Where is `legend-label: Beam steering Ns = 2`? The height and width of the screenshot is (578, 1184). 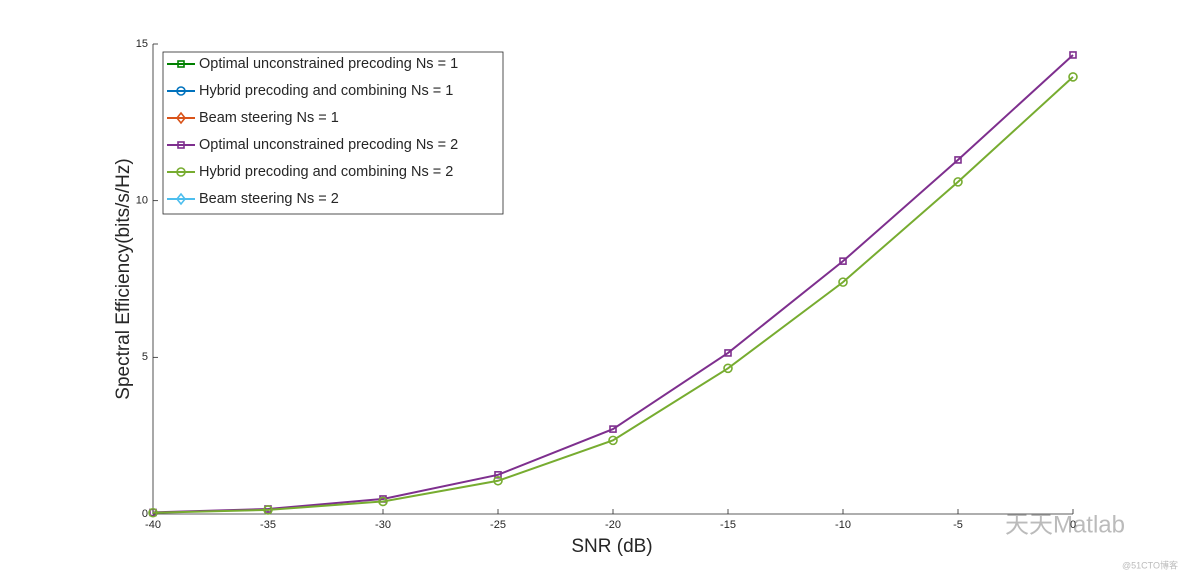 legend-label: Beam steering Ns = 2 is located at coordinates (269, 199).